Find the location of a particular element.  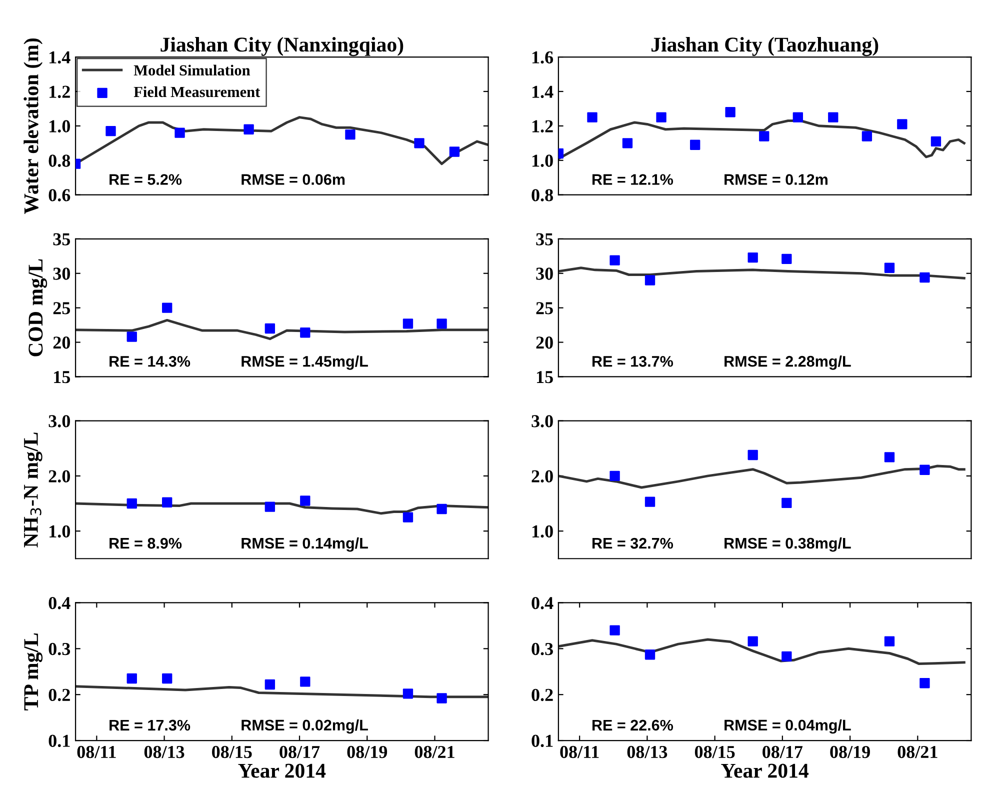

y-axis-title: COD mg/L is located at coordinates (38, 307).